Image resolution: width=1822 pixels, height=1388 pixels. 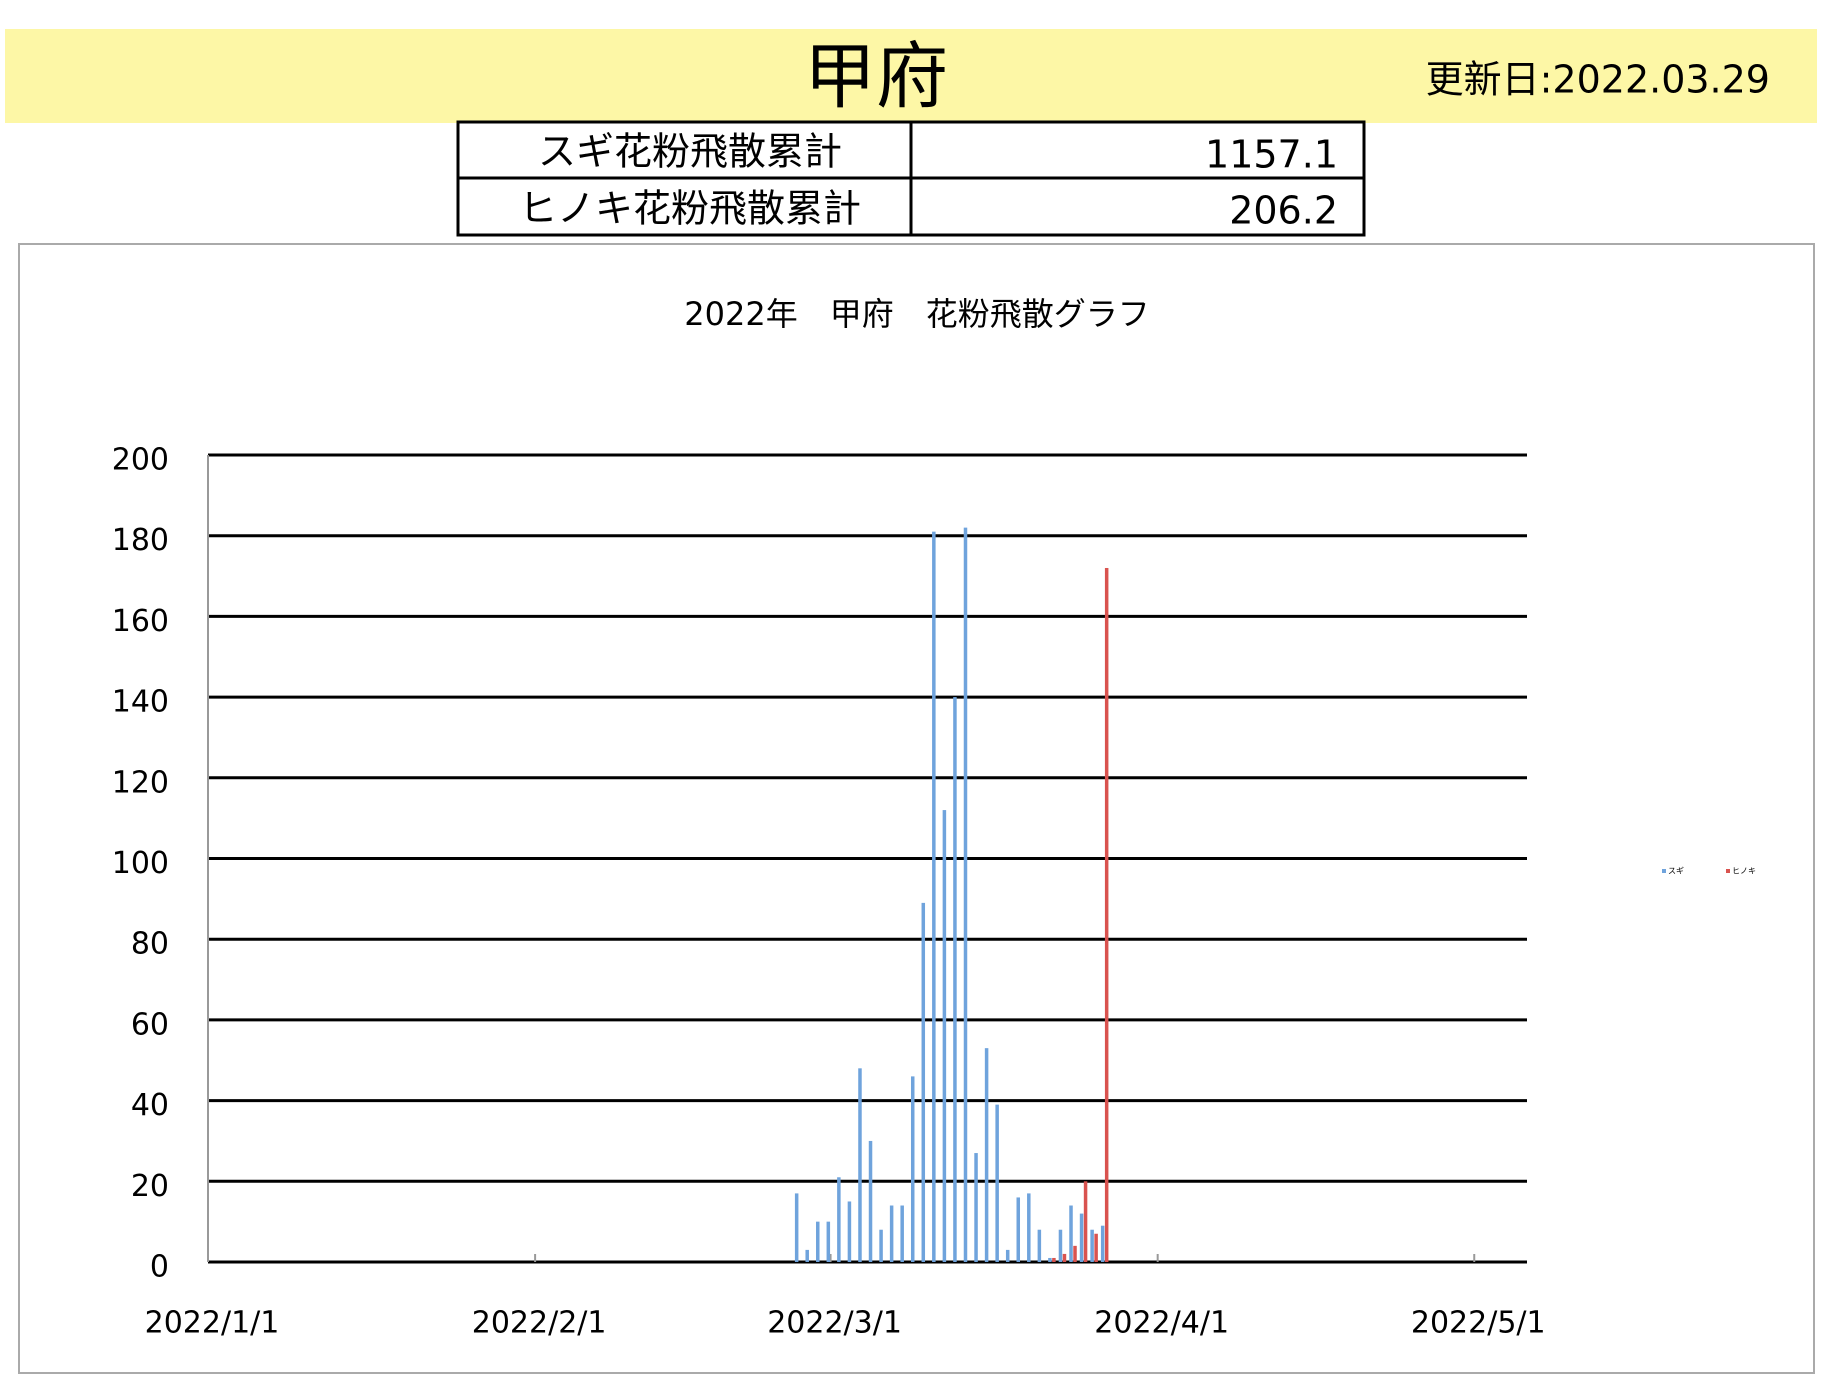 What do you see at coordinates (1283, 211) in the screenshot?
I see `table-cell: 206.2` at bounding box center [1283, 211].